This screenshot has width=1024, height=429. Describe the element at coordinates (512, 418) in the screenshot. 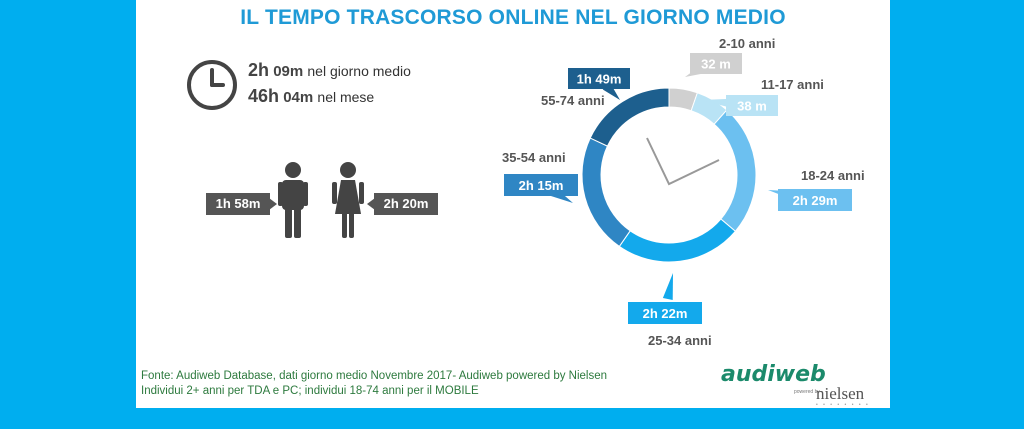

I see `background-bottom` at that location.